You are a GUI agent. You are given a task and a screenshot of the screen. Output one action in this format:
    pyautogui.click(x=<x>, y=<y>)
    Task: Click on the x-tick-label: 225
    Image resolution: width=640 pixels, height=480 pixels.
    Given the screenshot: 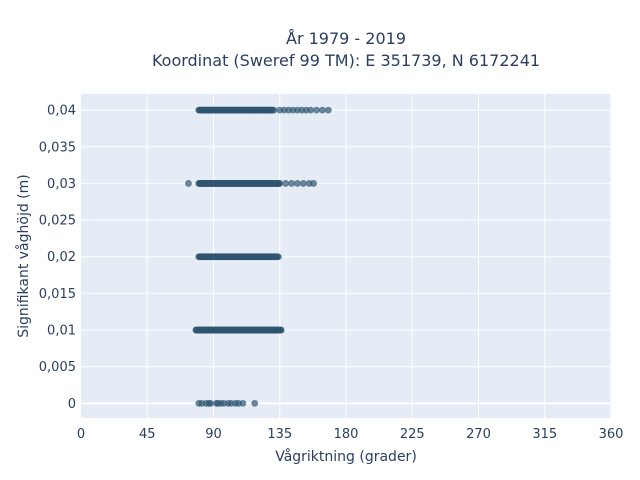 What is the action you would take?
    pyautogui.click(x=412, y=434)
    